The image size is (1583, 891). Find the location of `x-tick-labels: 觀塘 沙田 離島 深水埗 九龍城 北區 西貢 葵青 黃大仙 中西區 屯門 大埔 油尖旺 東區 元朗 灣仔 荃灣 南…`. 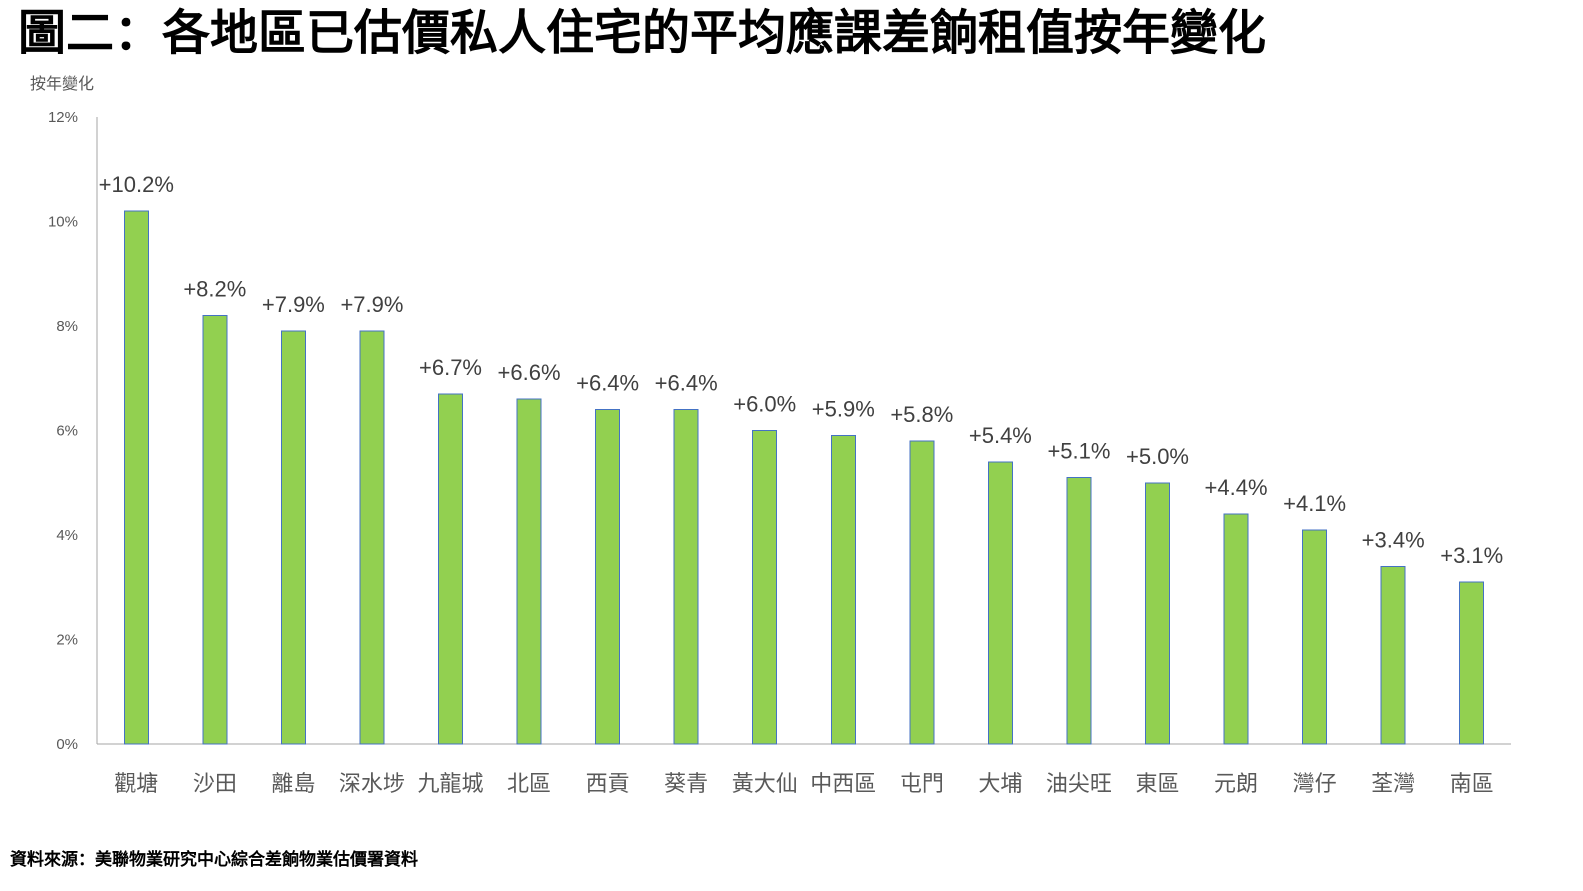

x-tick-labels: 觀塘 沙田 離島 深水埗 九龍城 北區 西貢 葵青 黃大仙 中西區 屯門 大埔 油尖旺 東區 元朗 灣仔 荃灣 南… is located at coordinates (803, 783).